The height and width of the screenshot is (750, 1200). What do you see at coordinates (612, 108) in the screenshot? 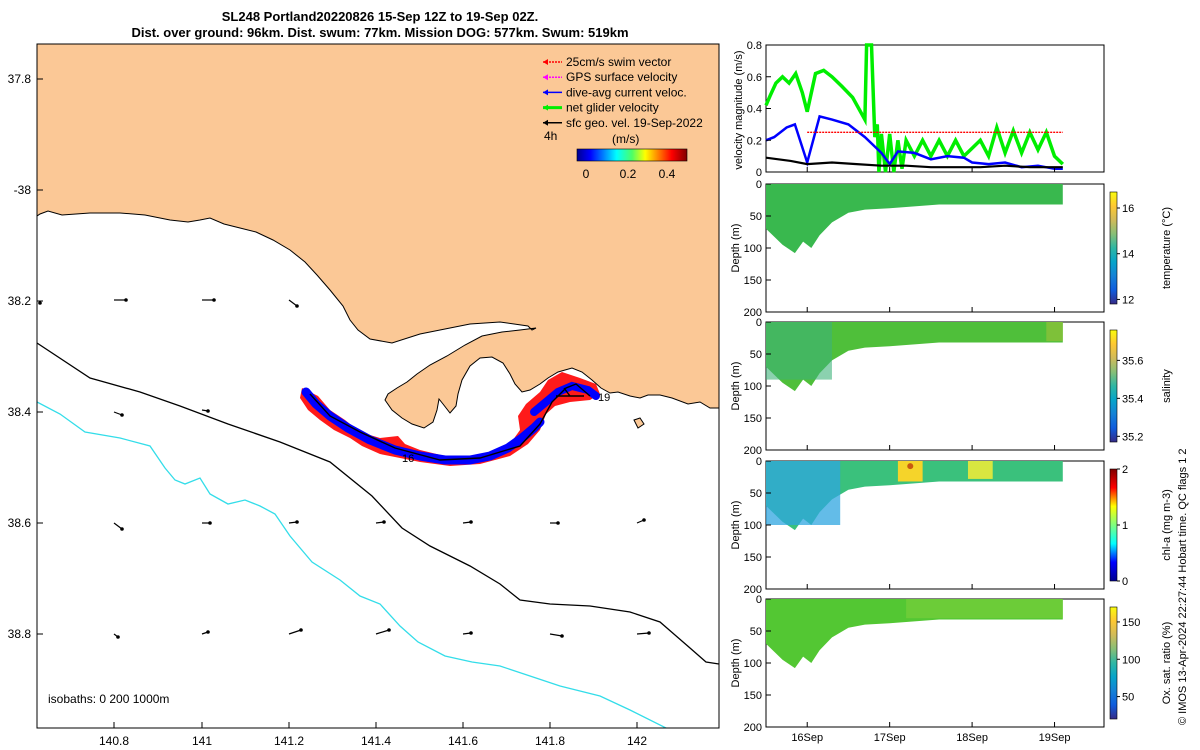
I see `legend-label: net glider velocity` at bounding box center [612, 108].